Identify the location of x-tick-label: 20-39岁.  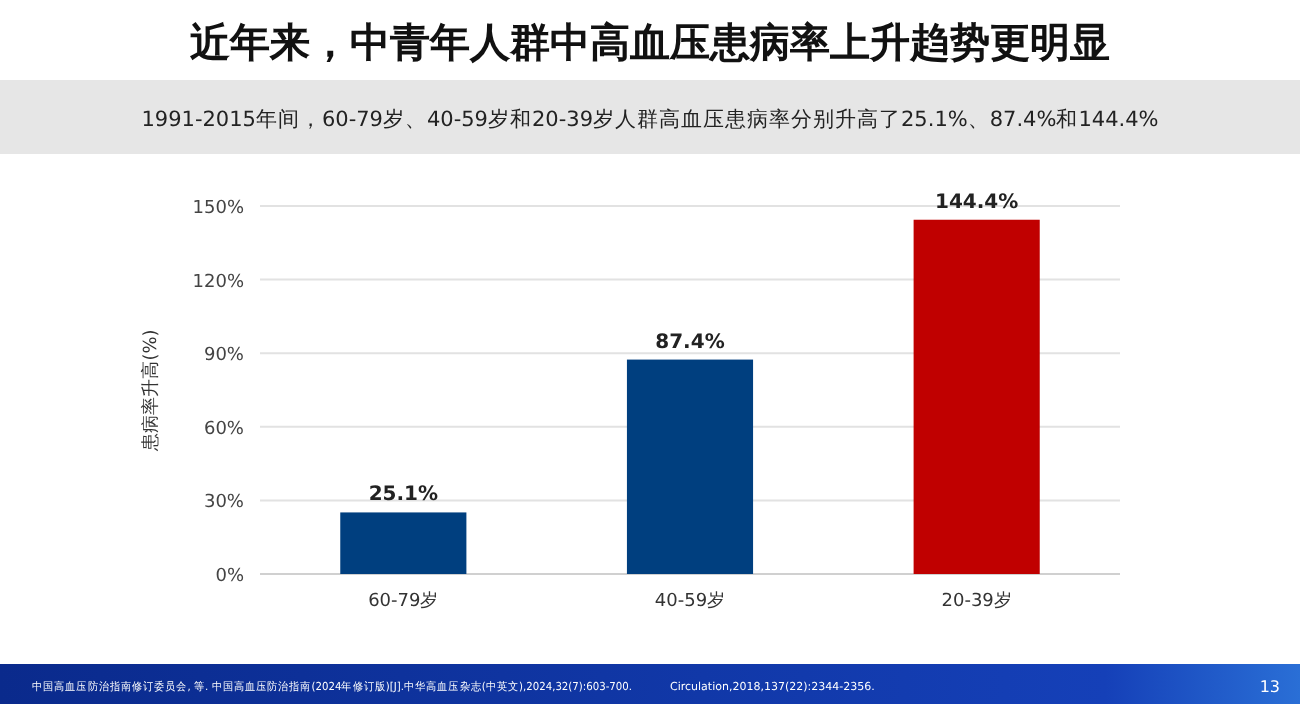
(976, 601).